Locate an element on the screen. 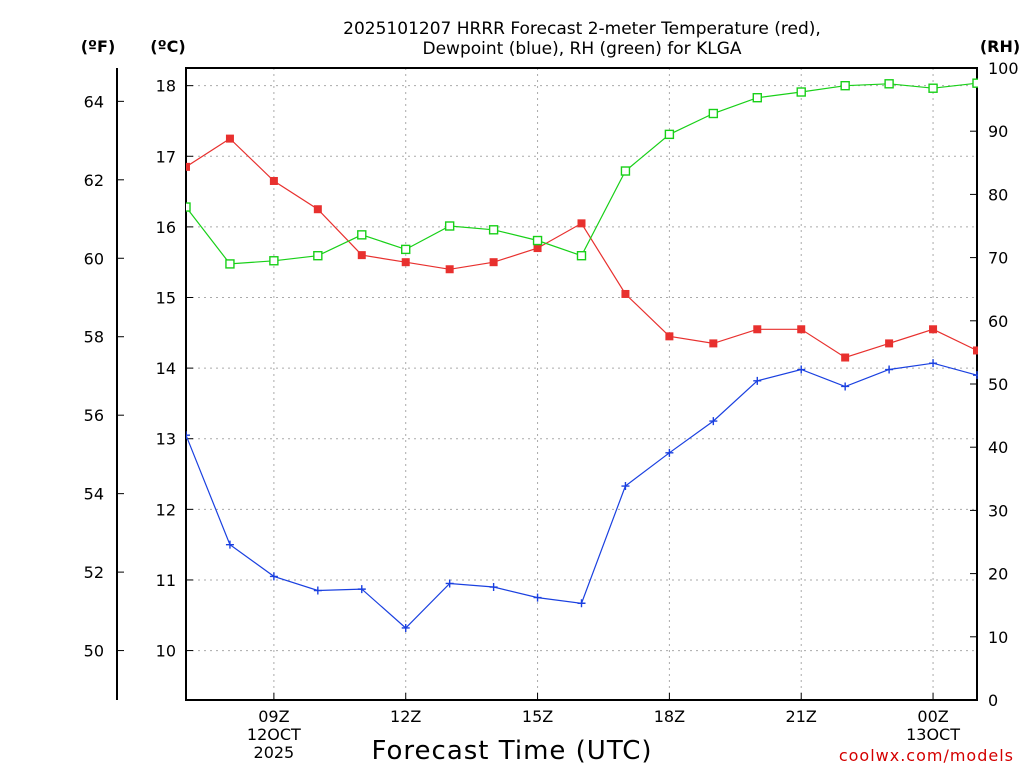  celsius-tick-label: 15 is located at coordinates (166, 297).